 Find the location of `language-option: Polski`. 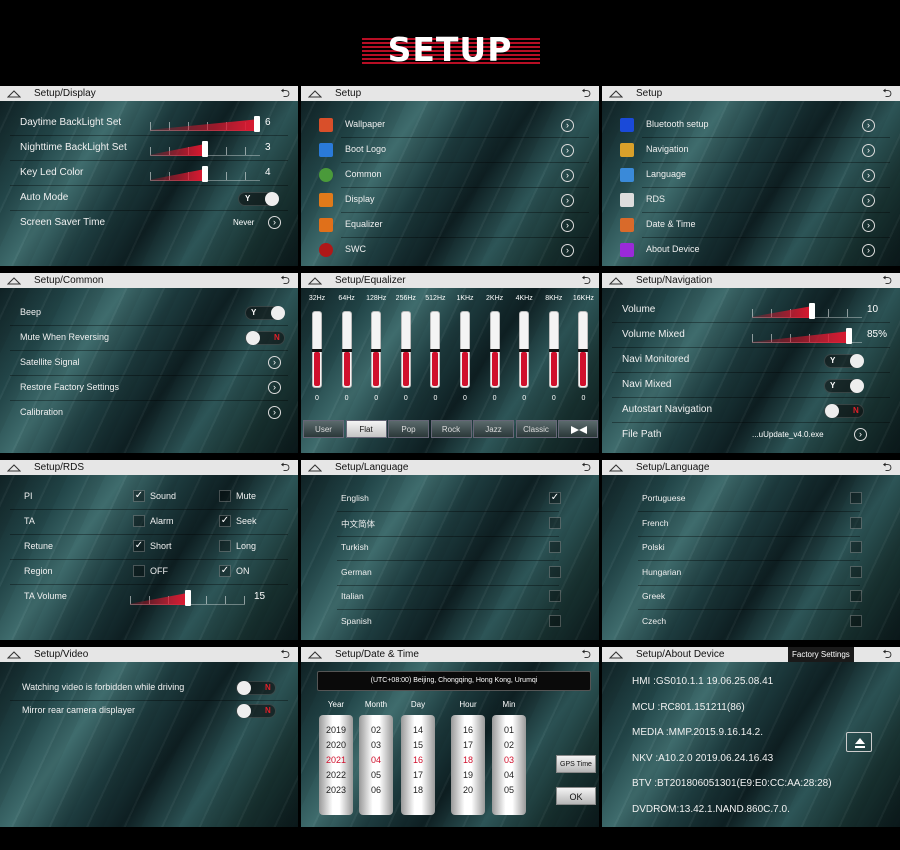

language-option: Polski is located at coordinates (751, 548).